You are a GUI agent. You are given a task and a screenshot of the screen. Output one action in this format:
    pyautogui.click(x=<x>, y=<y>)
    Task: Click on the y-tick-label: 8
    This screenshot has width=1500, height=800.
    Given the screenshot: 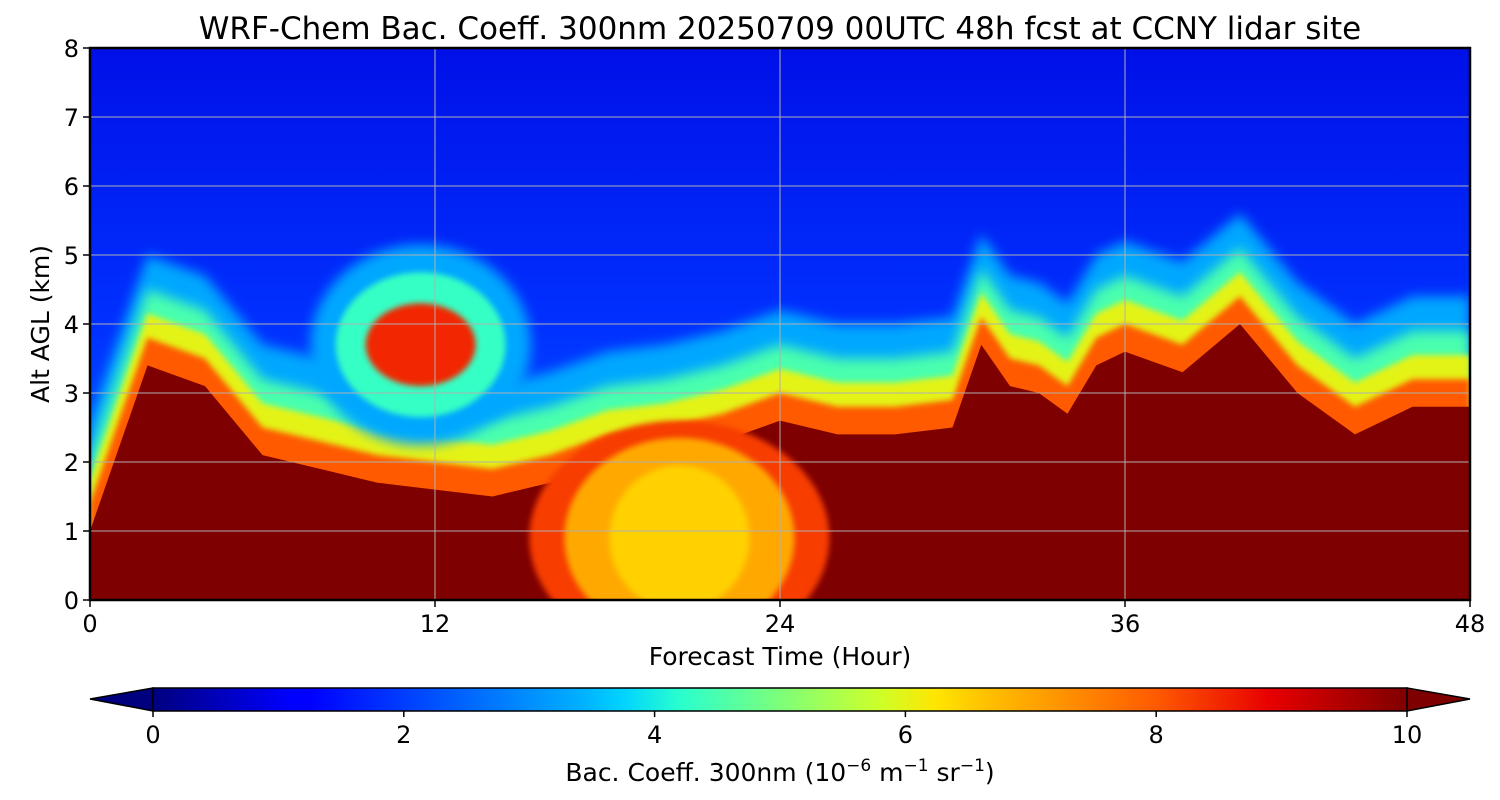 What is the action you would take?
    pyautogui.click(x=71, y=49)
    